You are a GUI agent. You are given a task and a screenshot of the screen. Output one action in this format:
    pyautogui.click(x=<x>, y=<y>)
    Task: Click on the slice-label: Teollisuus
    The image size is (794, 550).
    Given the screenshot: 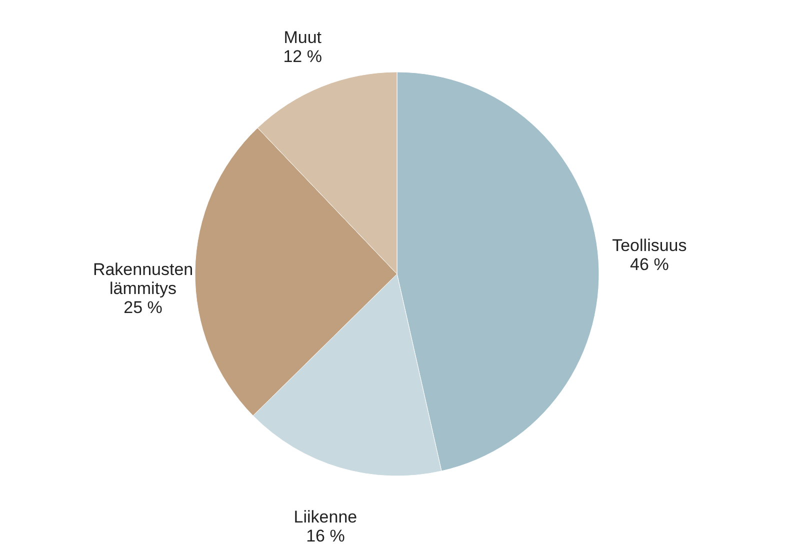 What is the action you would take?
    pyautogui.click(x=649, y=245)
    